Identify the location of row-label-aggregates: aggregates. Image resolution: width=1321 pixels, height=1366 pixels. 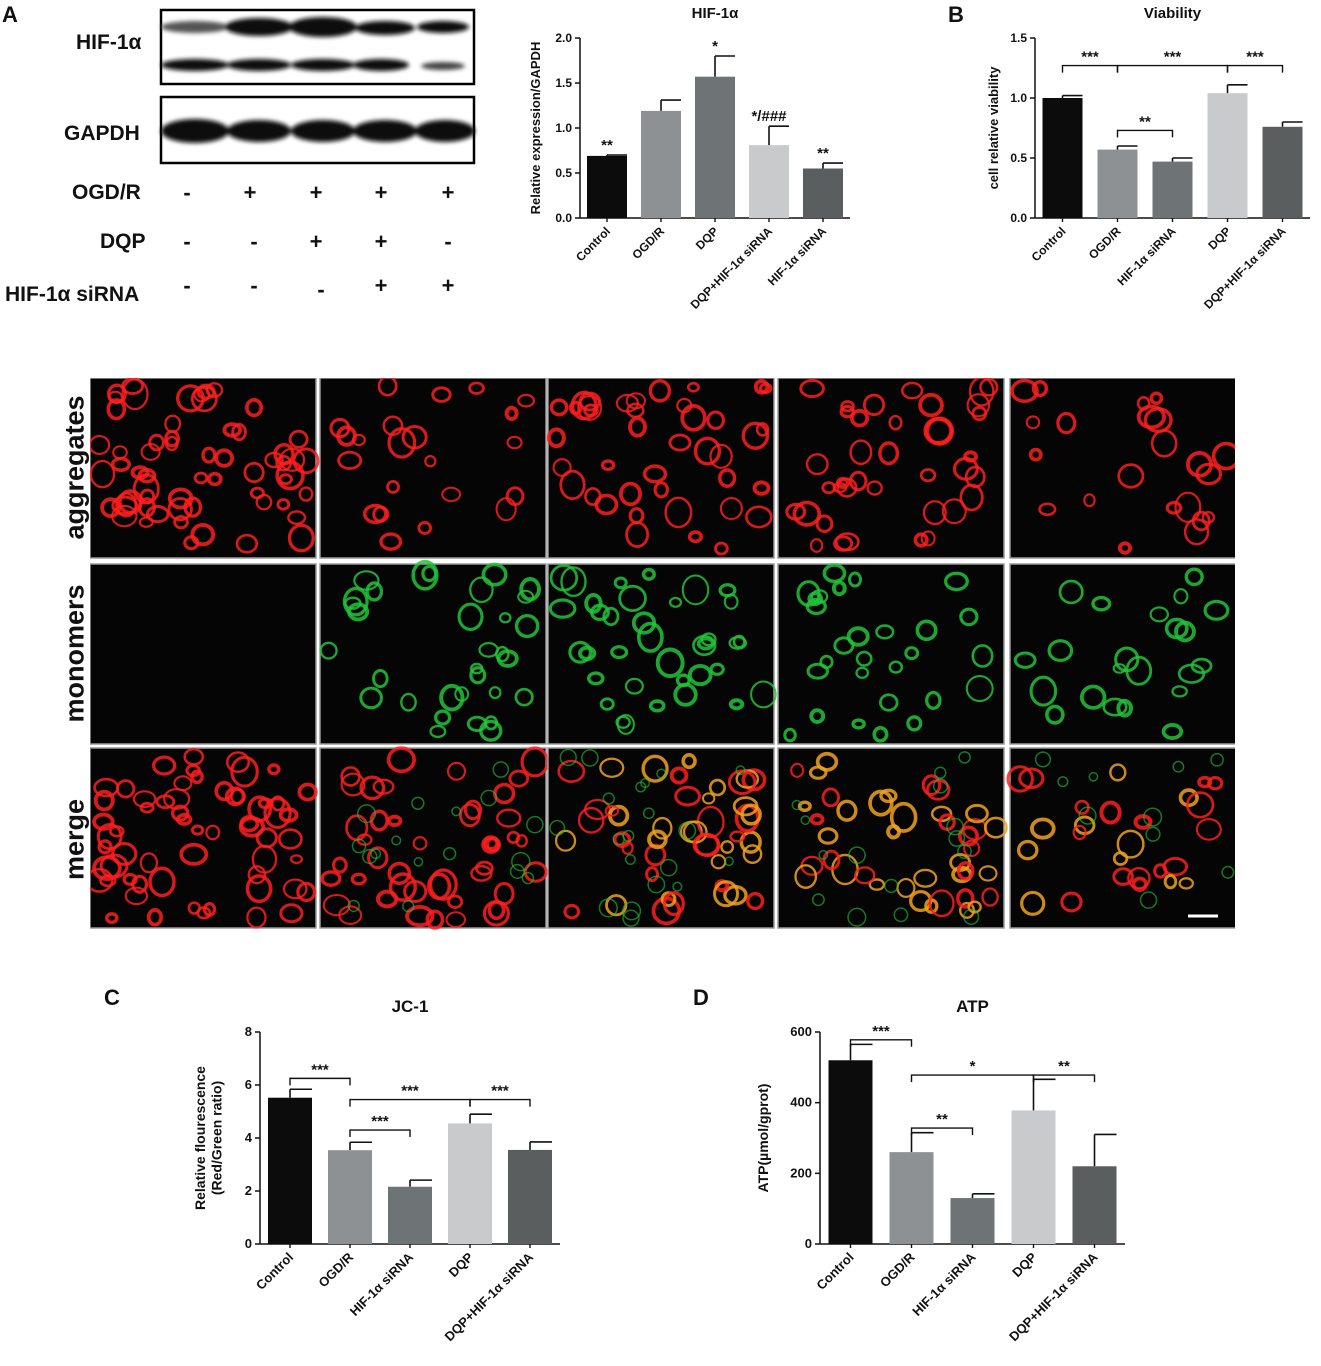
(74, 467).